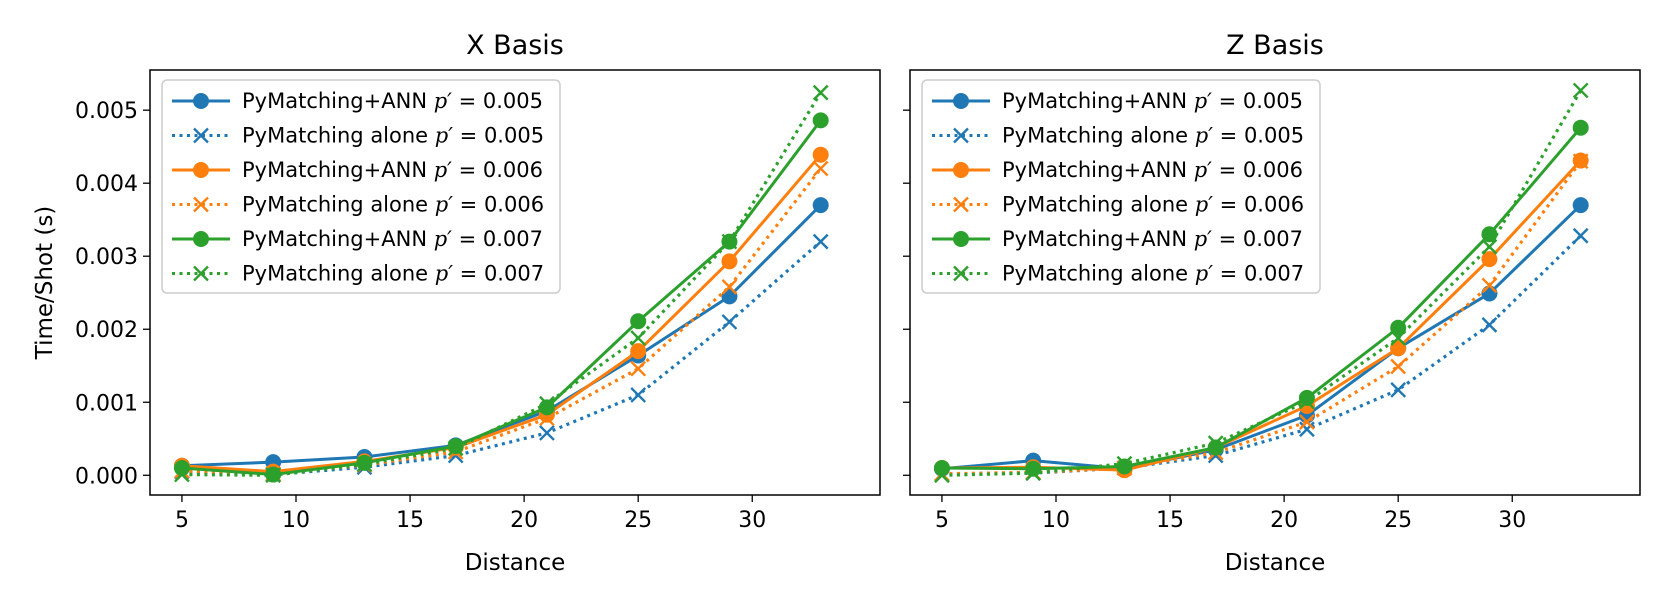 This screenshot has width=1660, height=604. What do you see at coordinates (1512, 520) in the screenshot?
I see `x-tick-label: 30` at bounding box center [1512, 520].